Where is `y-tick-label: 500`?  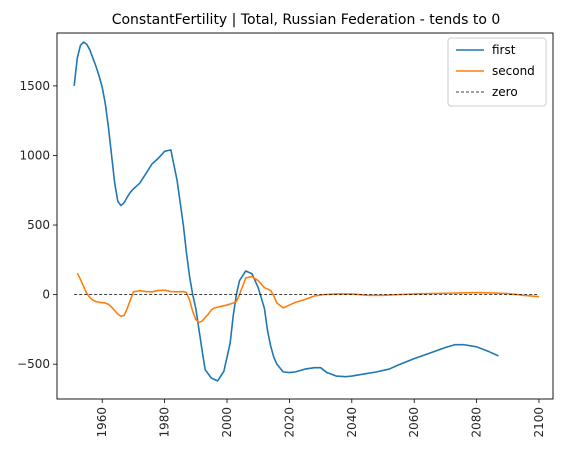
y-tick-label: 500 is located at coordinates (38, 225).